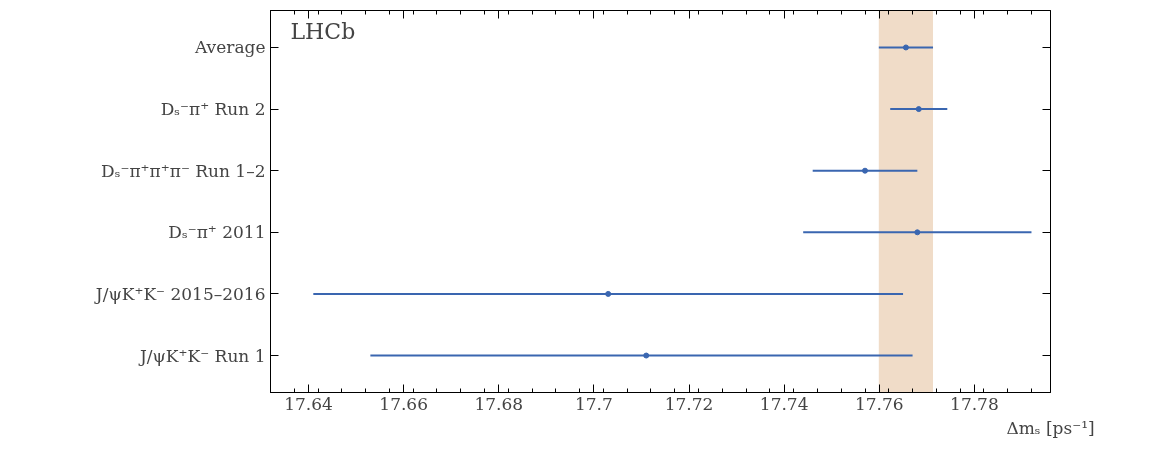 The image size is (1164, 450). What do you see at coordinates (308, 403) in the screenshot?
I see `x-tick-label: 17.64` at bounding box center [308, 403].